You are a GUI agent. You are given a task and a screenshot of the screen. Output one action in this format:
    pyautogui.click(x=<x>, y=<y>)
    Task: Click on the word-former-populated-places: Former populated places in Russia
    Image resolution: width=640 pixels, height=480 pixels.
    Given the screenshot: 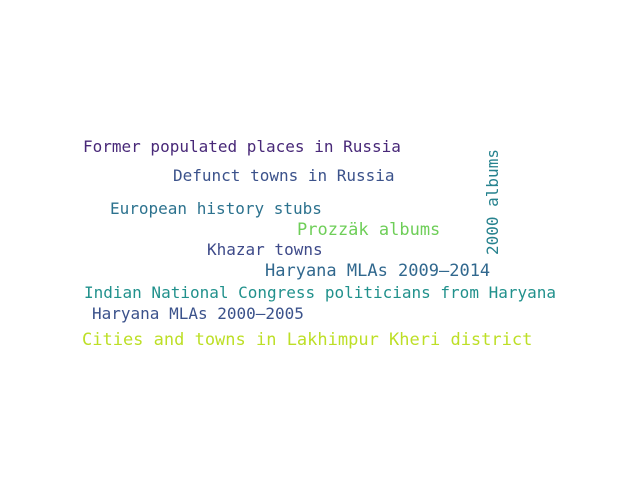 What is the action you would take?
    pyautogui.click(x=242, y=146)
    